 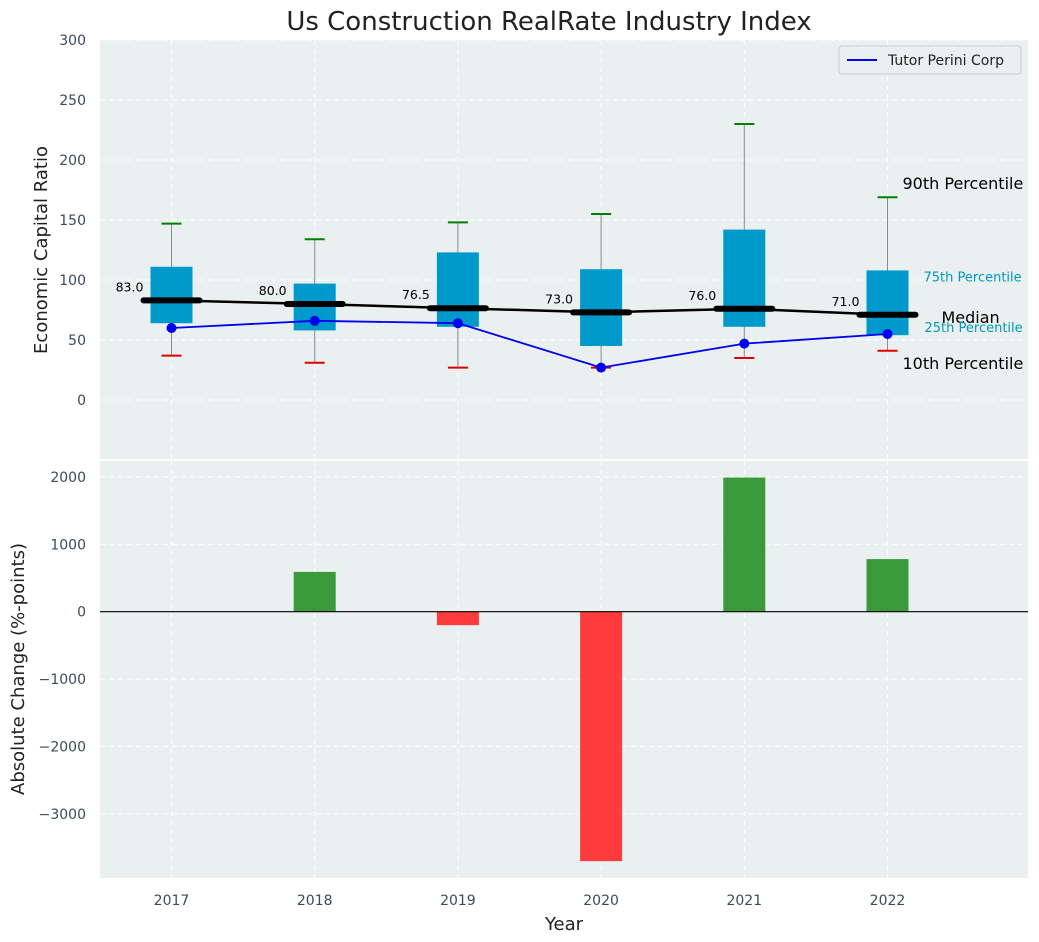 What do you see at coordinates (81, 401) in the screenshot?
I see `top-y-tick: 0` at bounding box center [81, 401].